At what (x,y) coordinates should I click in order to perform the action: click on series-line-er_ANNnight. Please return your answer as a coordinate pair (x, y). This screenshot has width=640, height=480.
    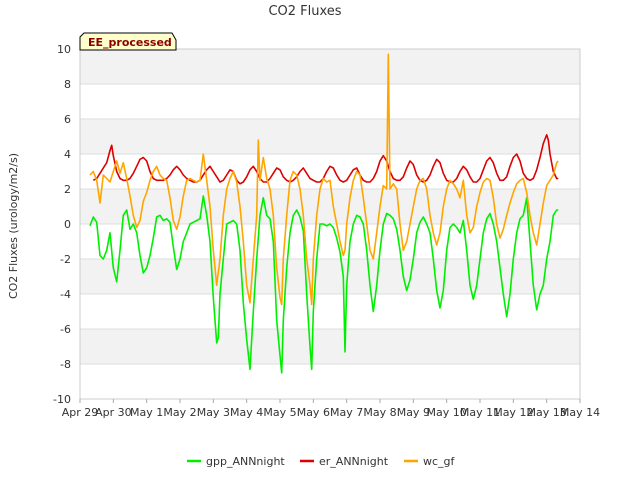
    Looking at the image, I should click on (325, 159).